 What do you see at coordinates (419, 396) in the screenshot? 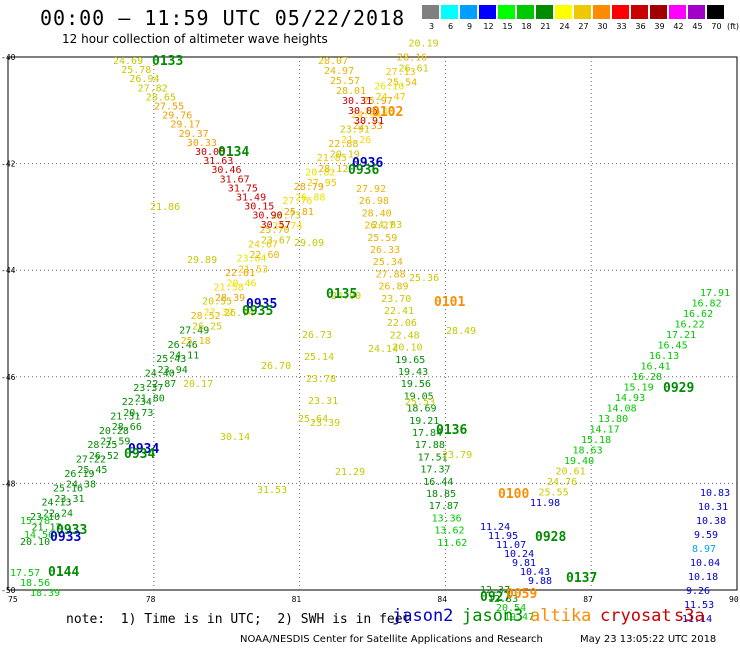
I see `track-0136-reading: 19.05` at bounding box center [419, 396].